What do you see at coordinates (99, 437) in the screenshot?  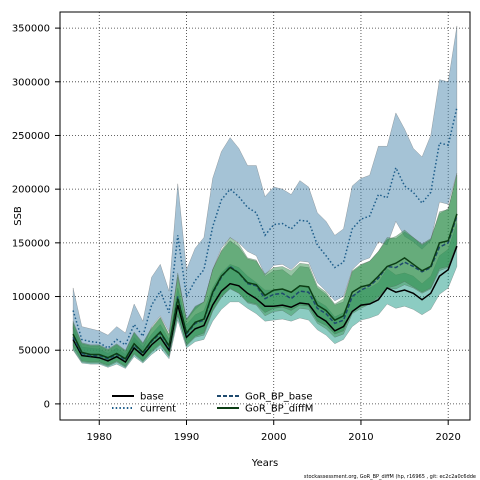 I see `x-tick-label: 1980` at bounding box center [99, 437].